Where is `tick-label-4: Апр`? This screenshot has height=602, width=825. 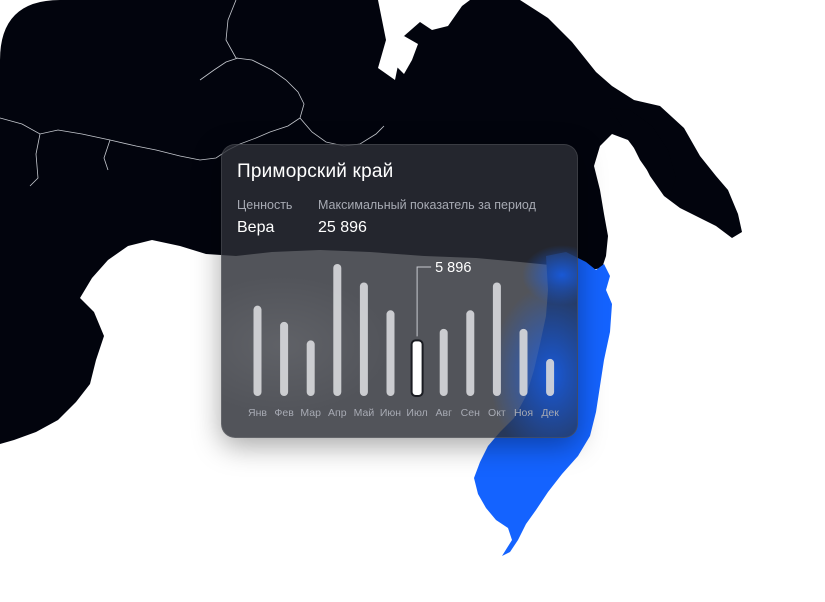 tick-label-4: Апр is located at coordinates (337, 413).